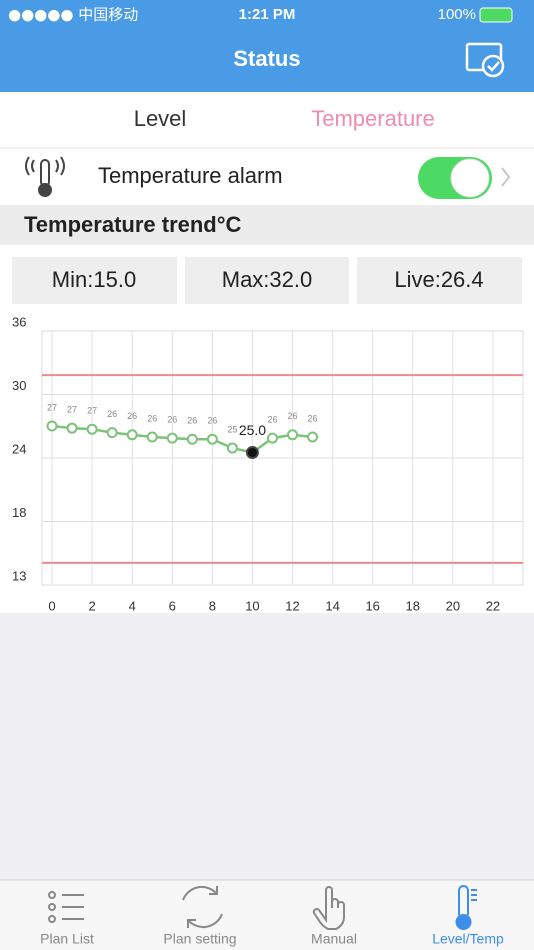 This screenshot has width=534, height=950. What do you see at coordinates (202, 907) in the screenshot?
I see `cycle-icon` at bounding box center [202, 907].